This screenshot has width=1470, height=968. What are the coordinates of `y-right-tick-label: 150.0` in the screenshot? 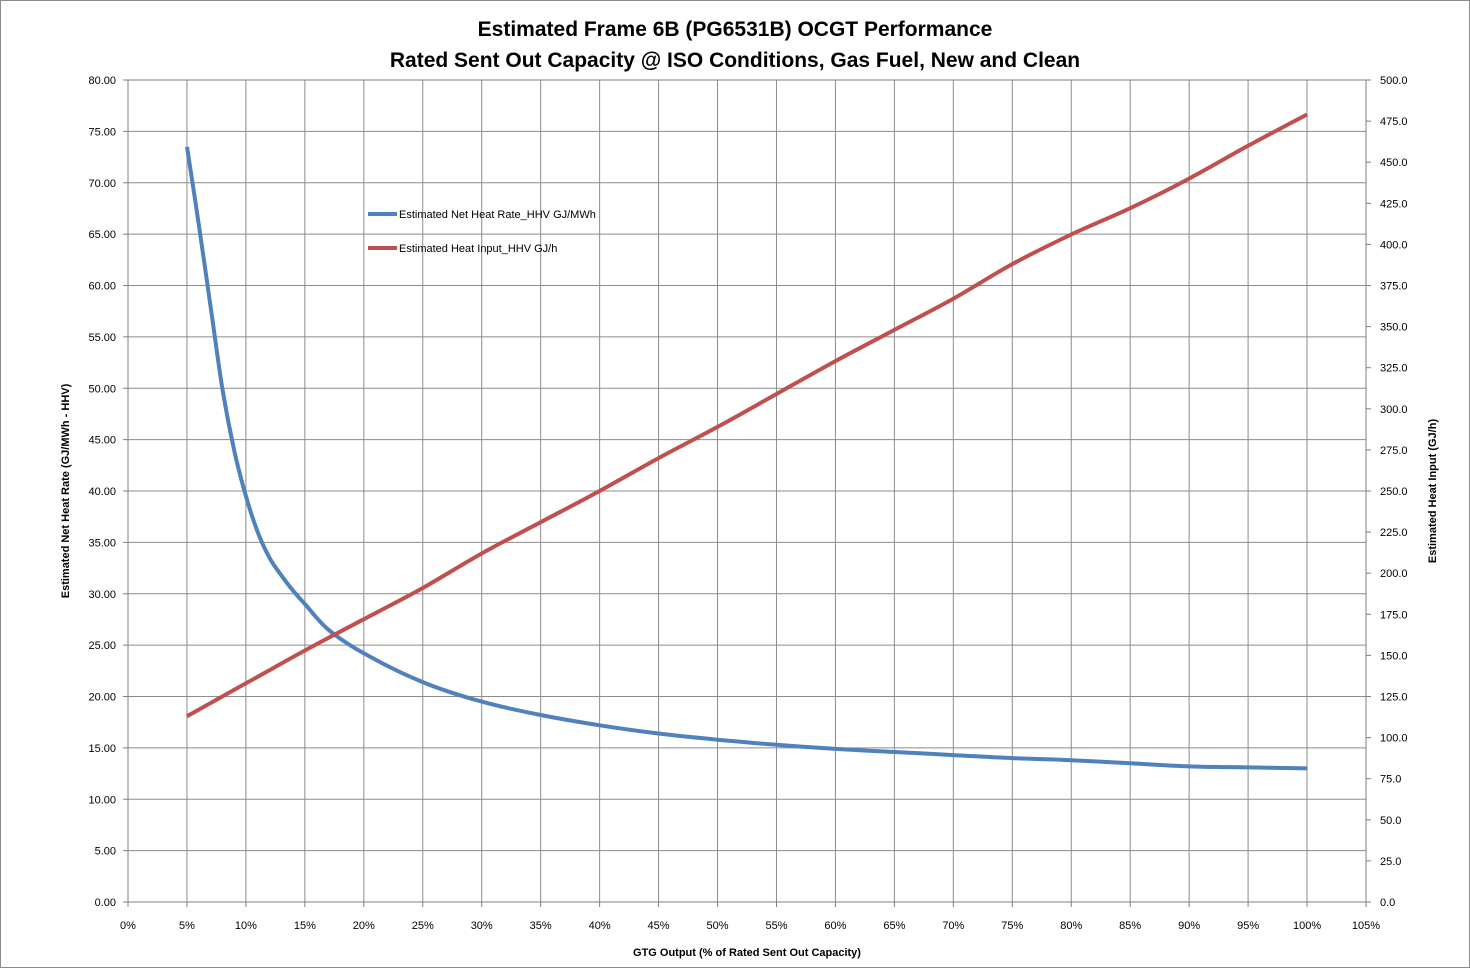 It's located at (1394, 656).